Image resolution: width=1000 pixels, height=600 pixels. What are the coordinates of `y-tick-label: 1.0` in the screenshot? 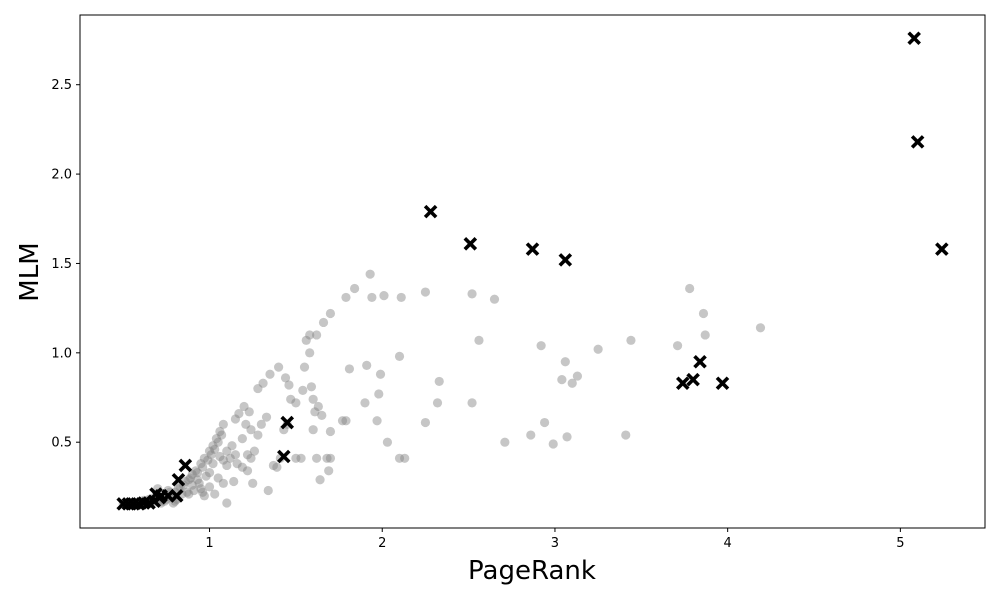 It's located at (61, 353).